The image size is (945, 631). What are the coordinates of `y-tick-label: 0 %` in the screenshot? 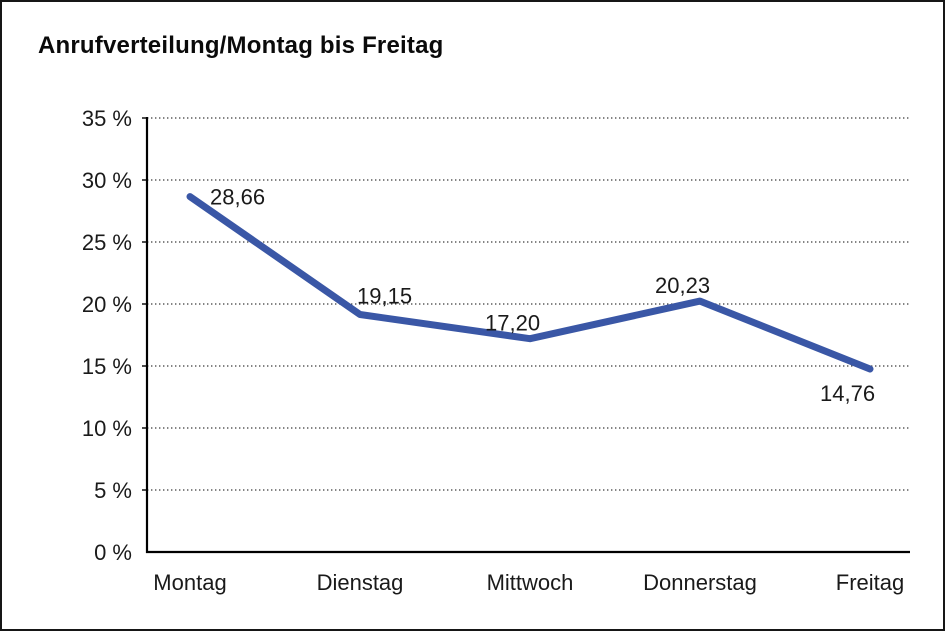 It's located at (113, 552).